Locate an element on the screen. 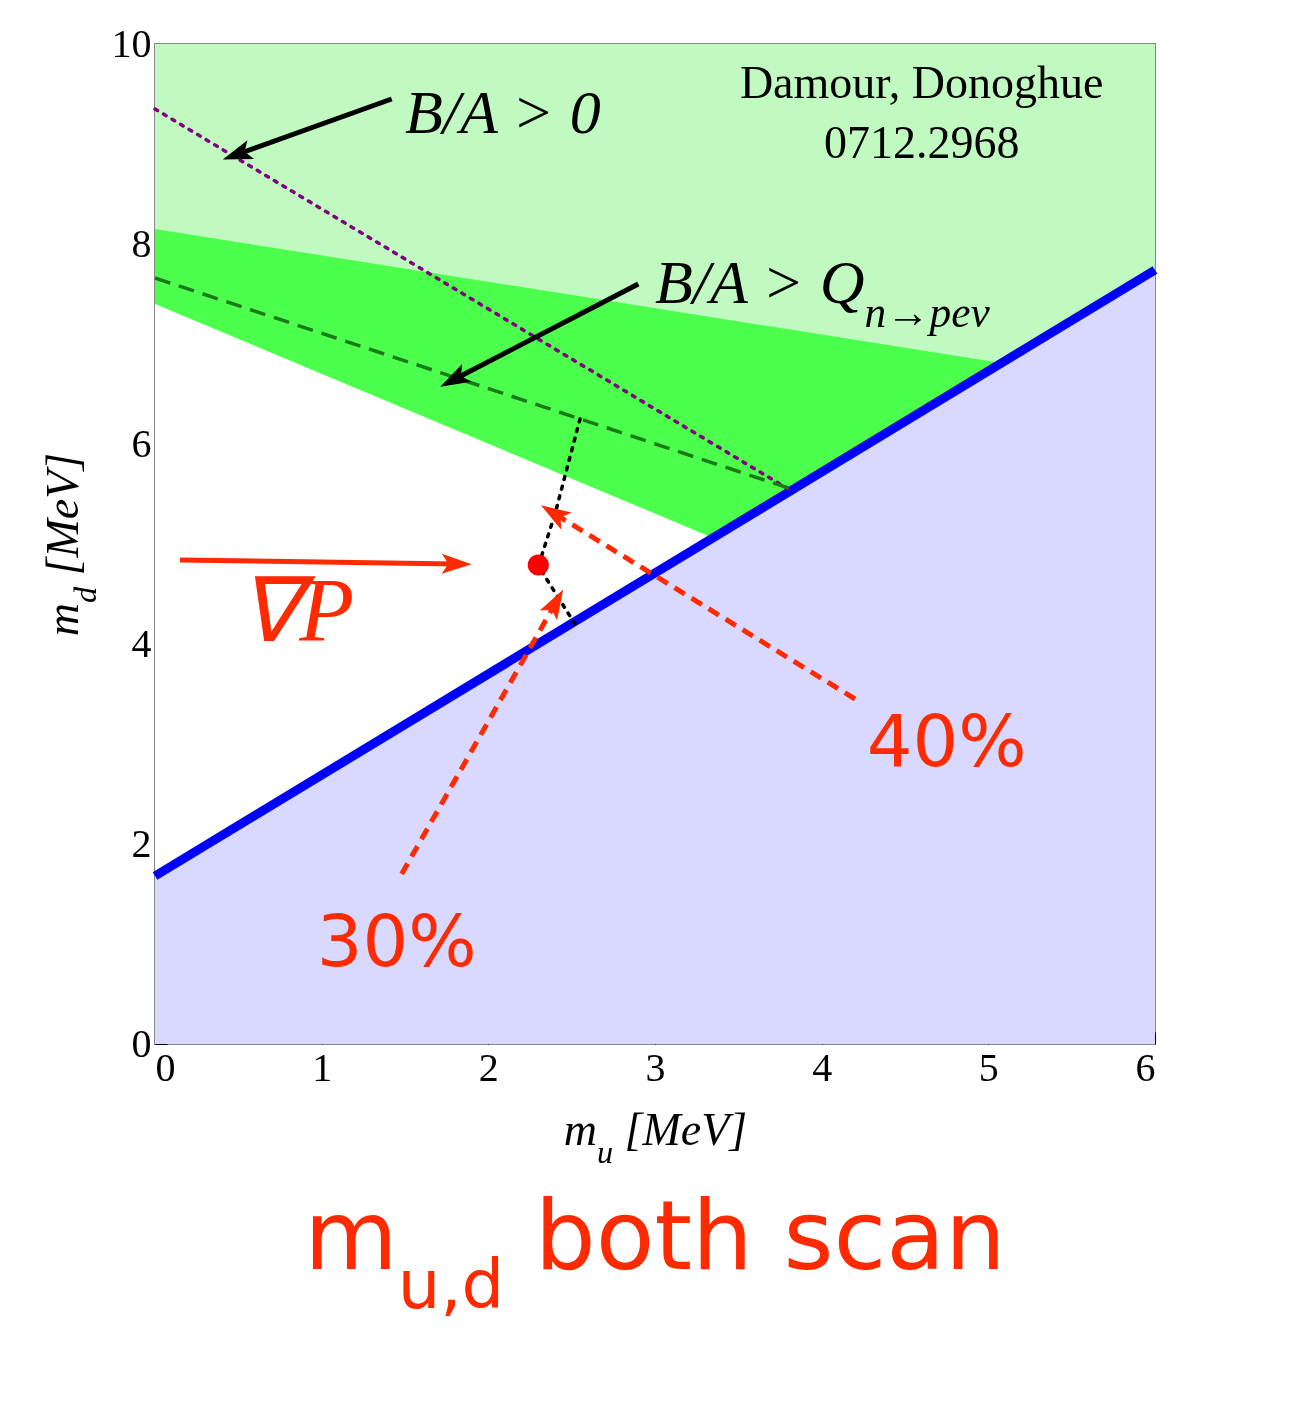  x-tick-label: 5 is located at coordinates (988, 1067).